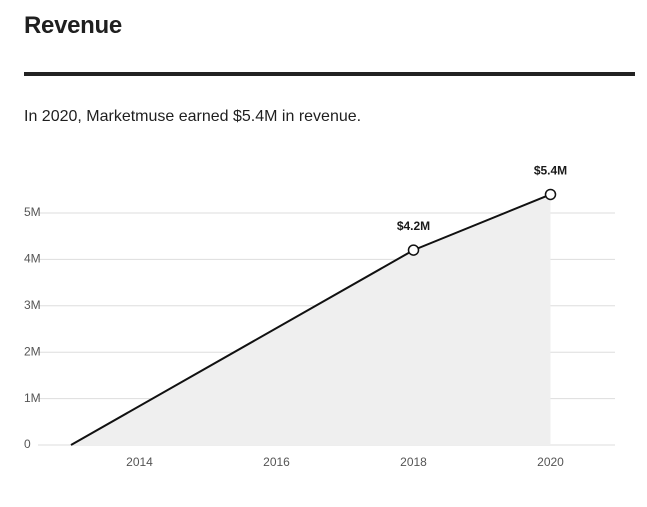 Image resolution: width=647 pixels, height=507 pixels. Describe the element at coordinates (413, 226) in the screenshot. I see `data-label: $4.2M` at that location.